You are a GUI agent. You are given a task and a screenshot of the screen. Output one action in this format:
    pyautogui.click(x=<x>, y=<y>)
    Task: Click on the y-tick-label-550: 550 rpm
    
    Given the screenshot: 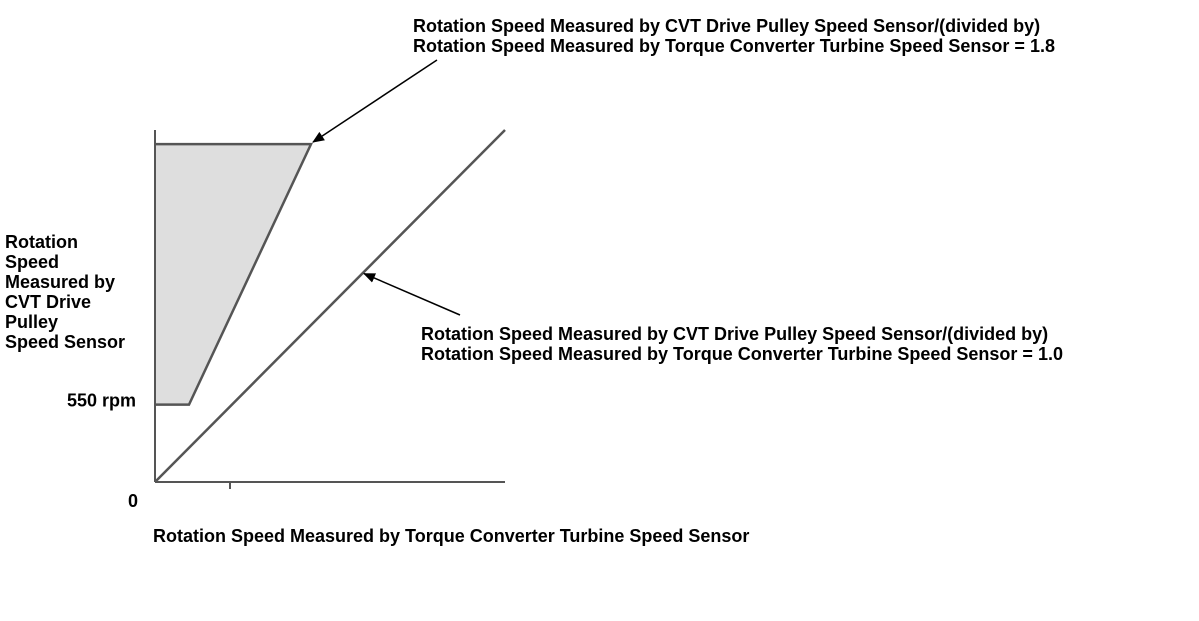 What is the action you would take?
    pyautogui.click(x=101, y=401)
    